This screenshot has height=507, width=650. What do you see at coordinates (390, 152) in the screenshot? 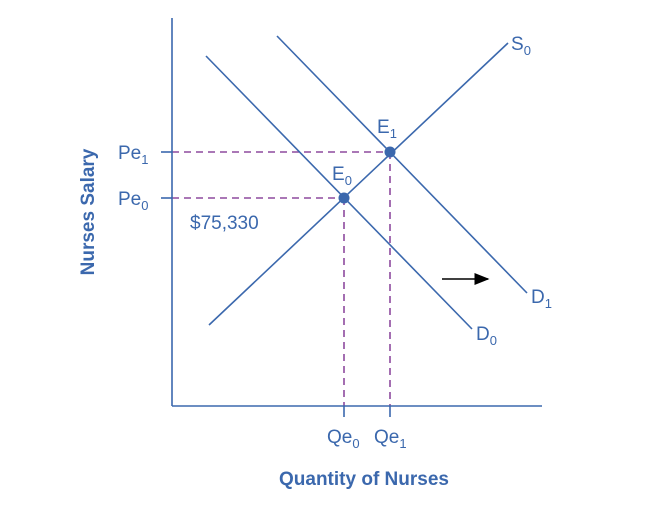
I see `equilibrium-point-e1` at bounding box center [390, 152].